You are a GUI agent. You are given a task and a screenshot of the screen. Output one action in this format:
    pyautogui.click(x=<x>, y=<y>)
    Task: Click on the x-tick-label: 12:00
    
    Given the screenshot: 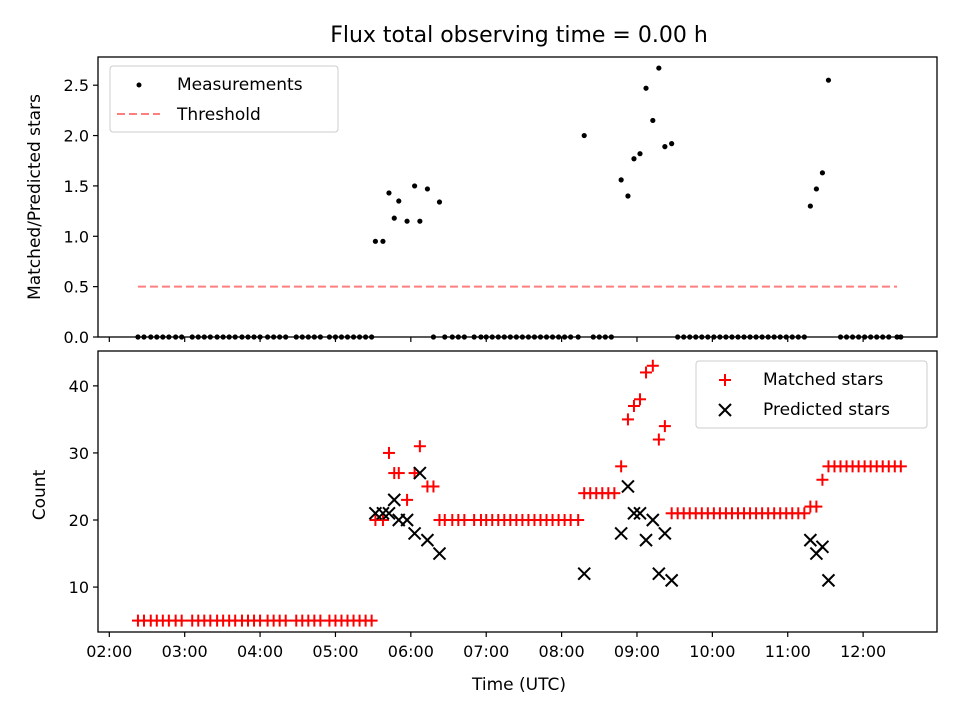 What is the action you would take?
    pyautogui.click(x=863, y=651)
    